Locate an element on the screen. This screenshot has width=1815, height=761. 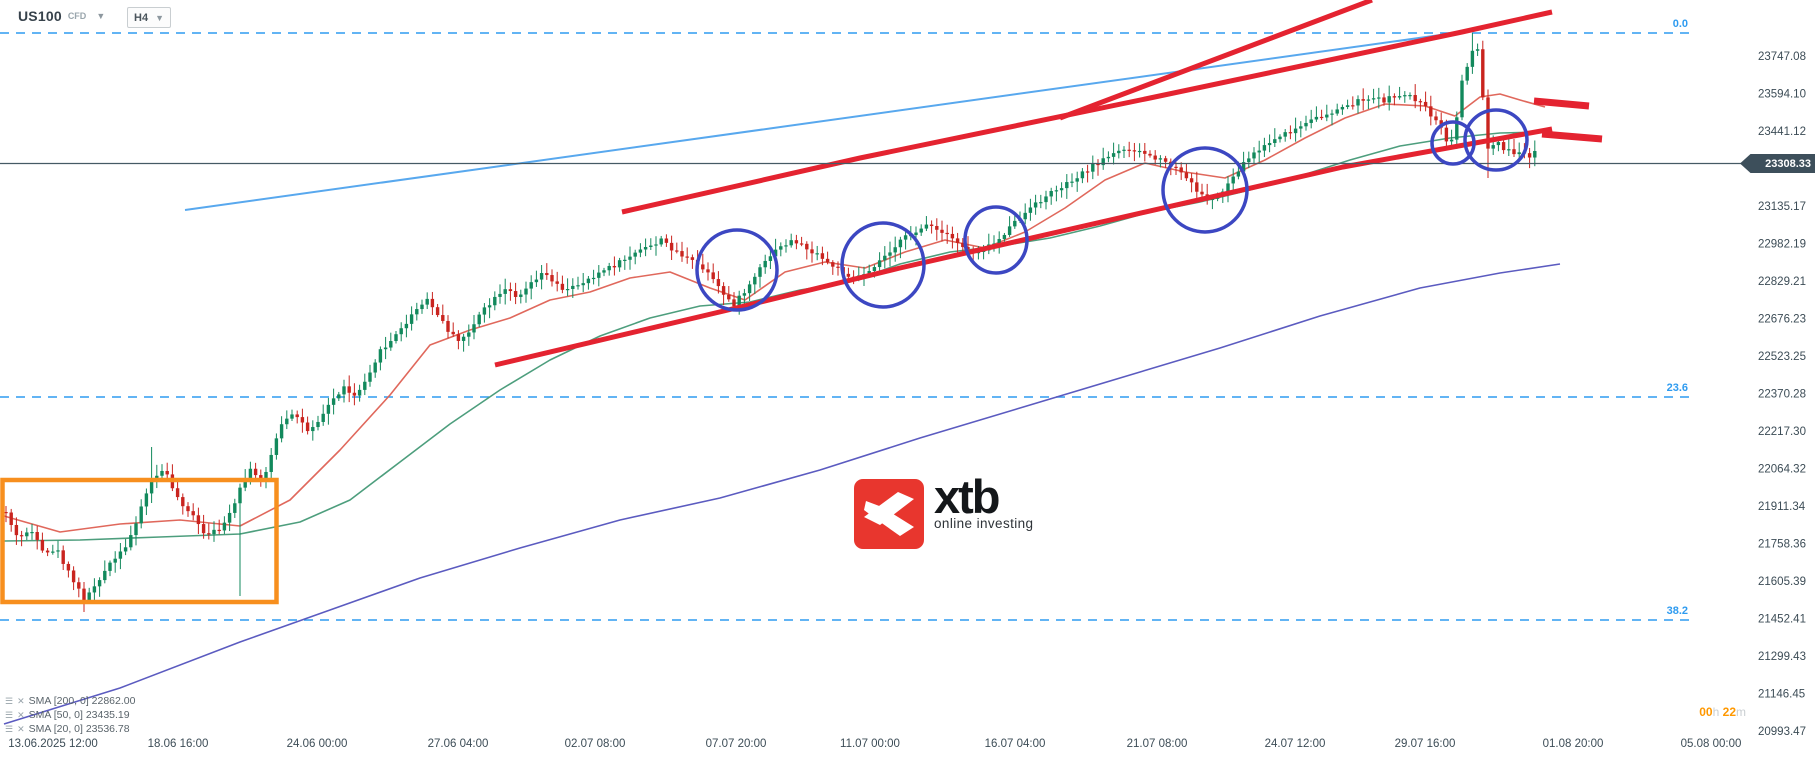
circle-annotations is located at coordinates (1112, 210).